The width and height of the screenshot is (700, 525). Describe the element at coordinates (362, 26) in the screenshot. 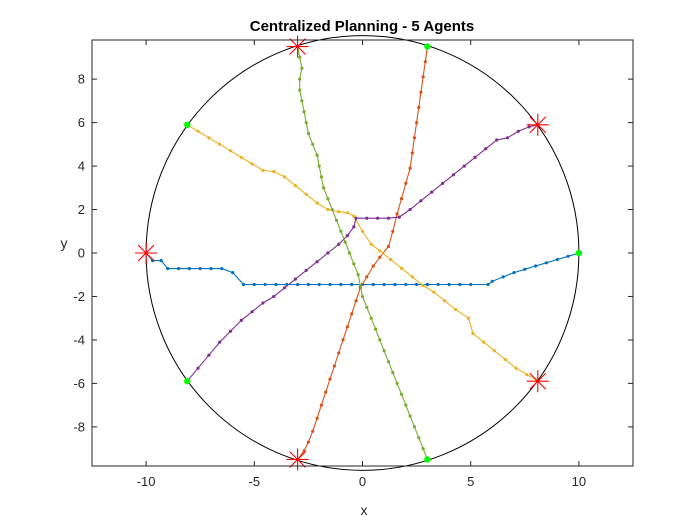

I see `chart-title: Centralized Planning - 5 Agents` at that location.